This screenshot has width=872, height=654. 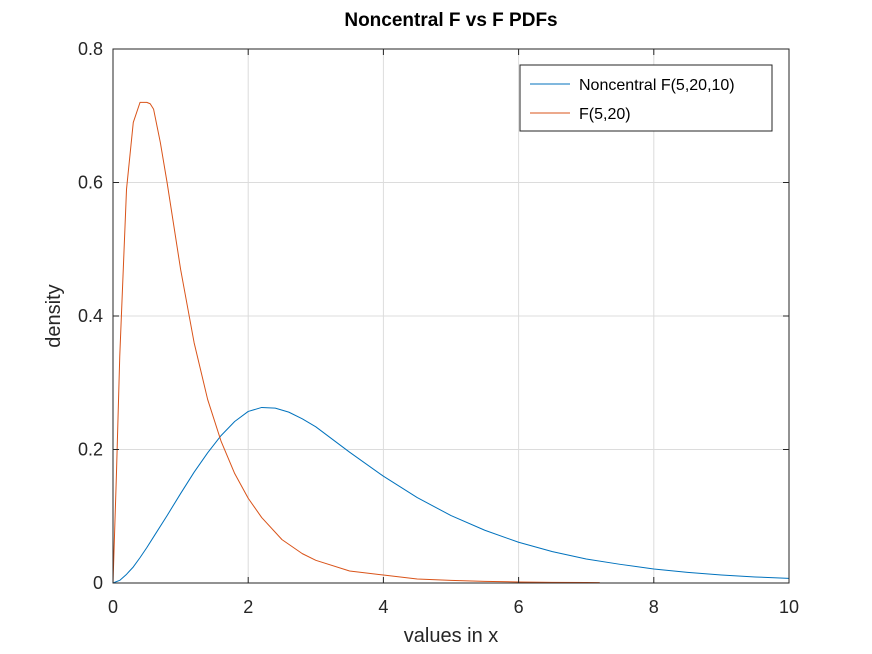 What do you see at coordinates (605, 114) in the screenshot?
I see `legend-label-f: F(5,20)` at bounding box center [605, 114].